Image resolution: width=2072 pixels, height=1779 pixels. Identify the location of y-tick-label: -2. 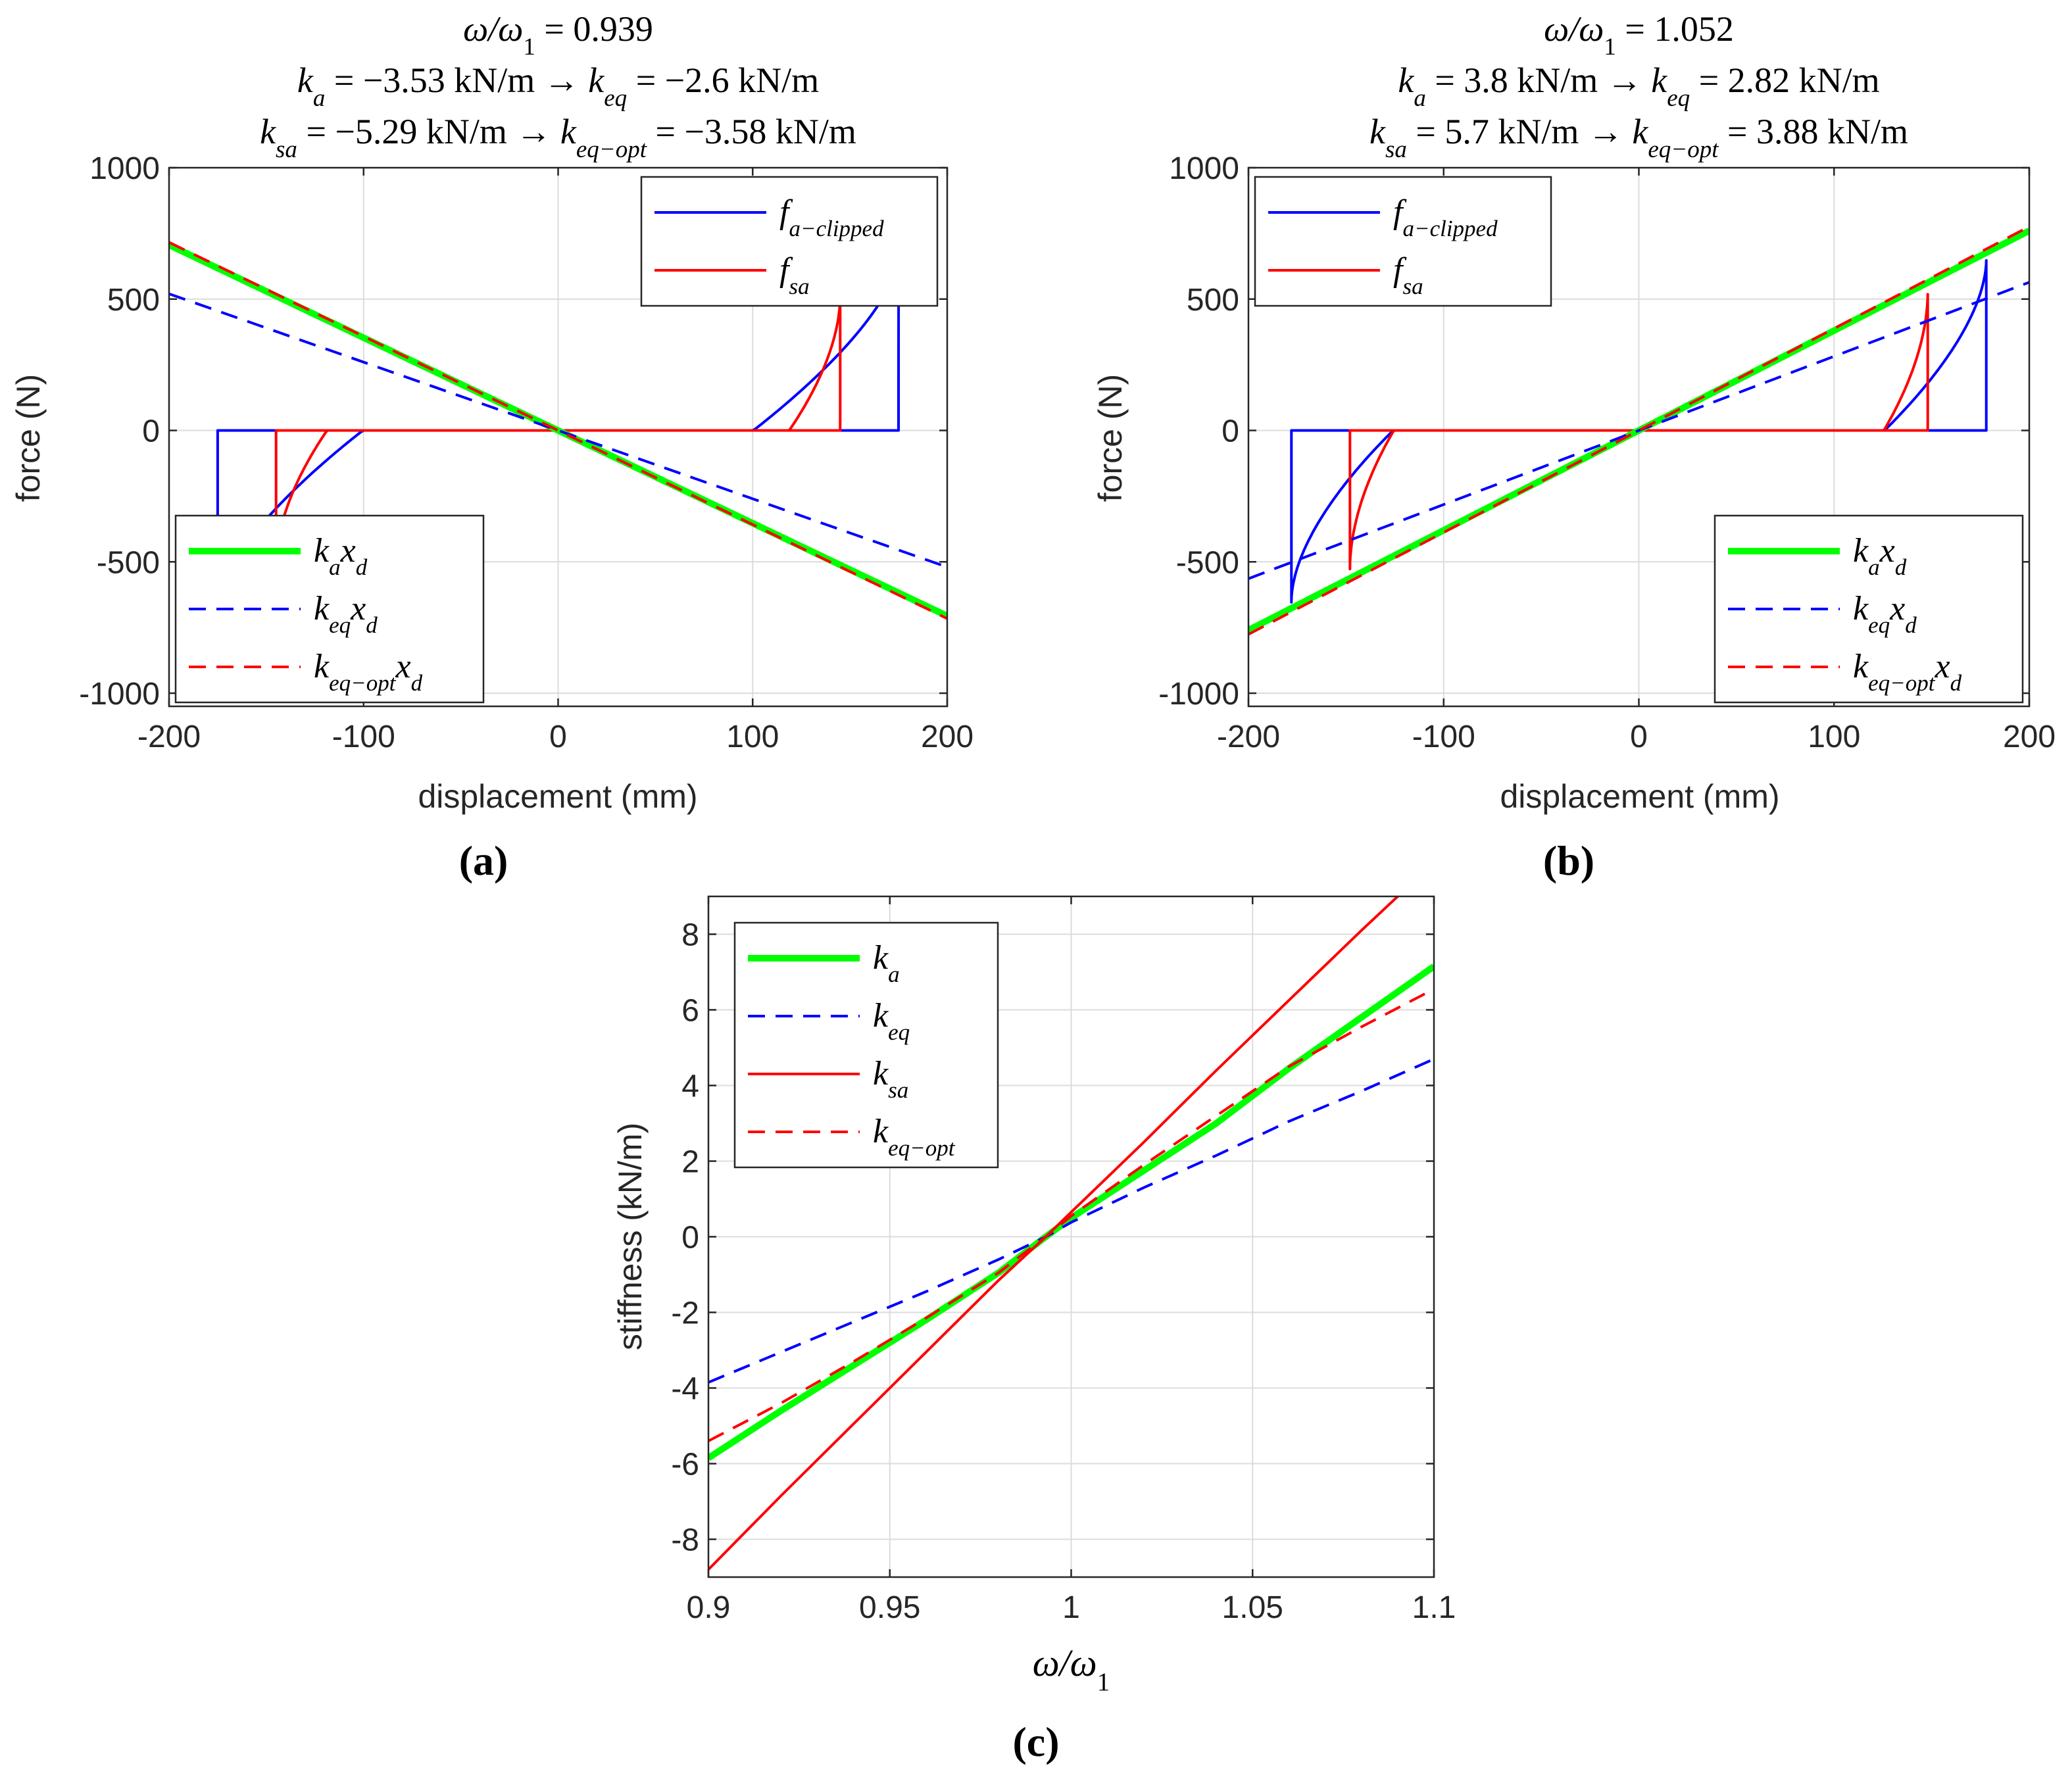
(685, 1313).